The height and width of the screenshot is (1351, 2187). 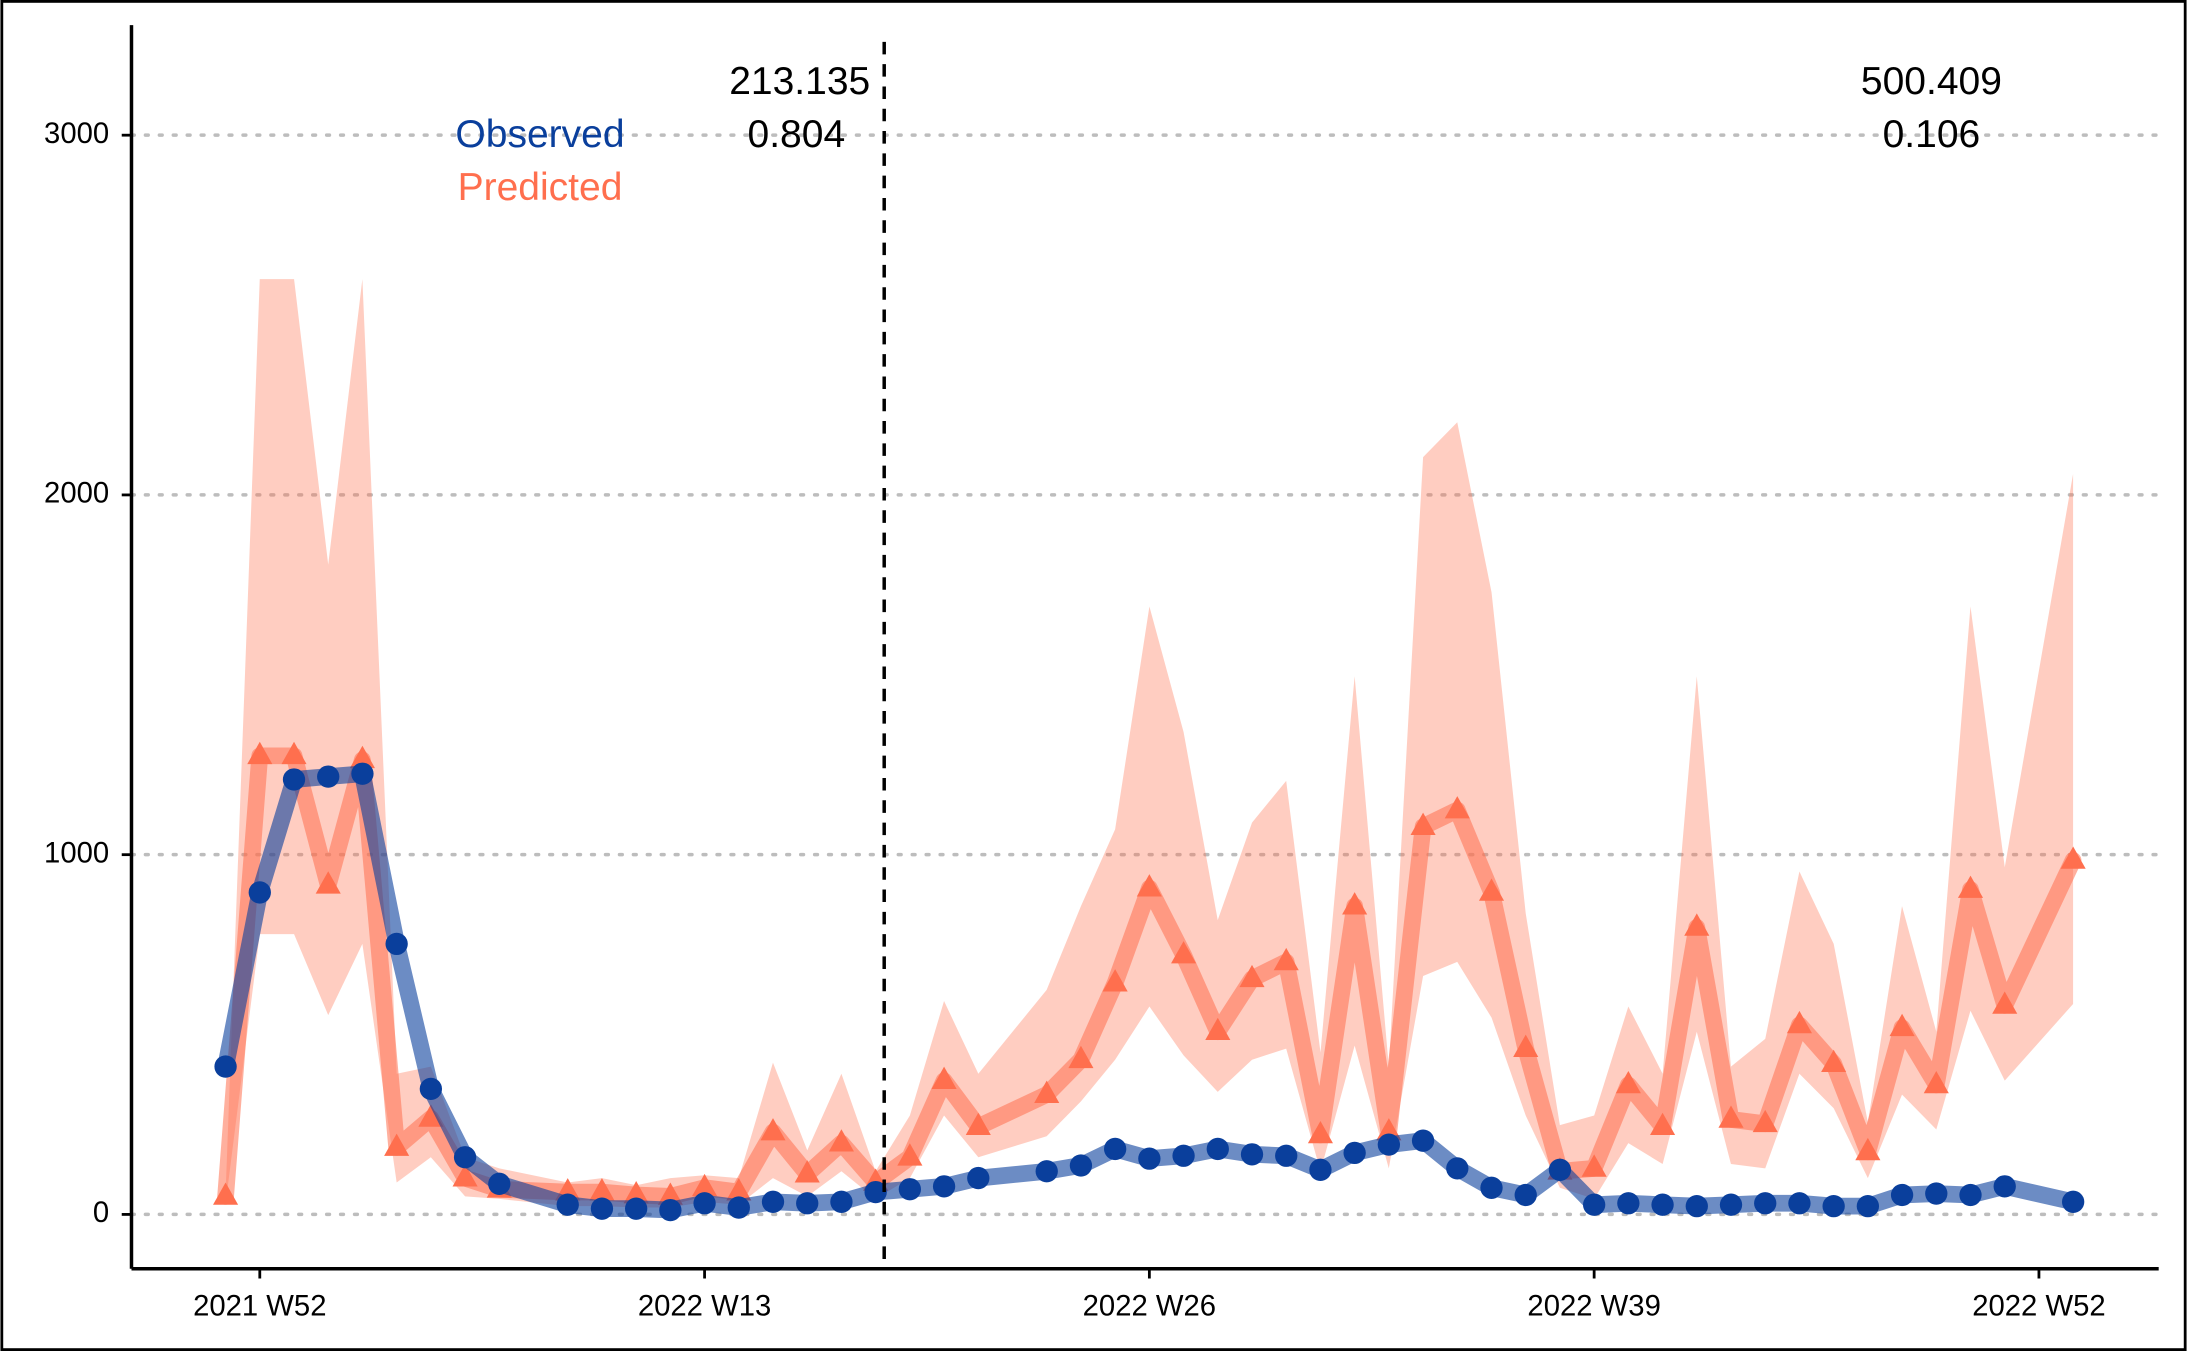 I want to click on y-tick-label: 1000, so click(x=76, y=853).